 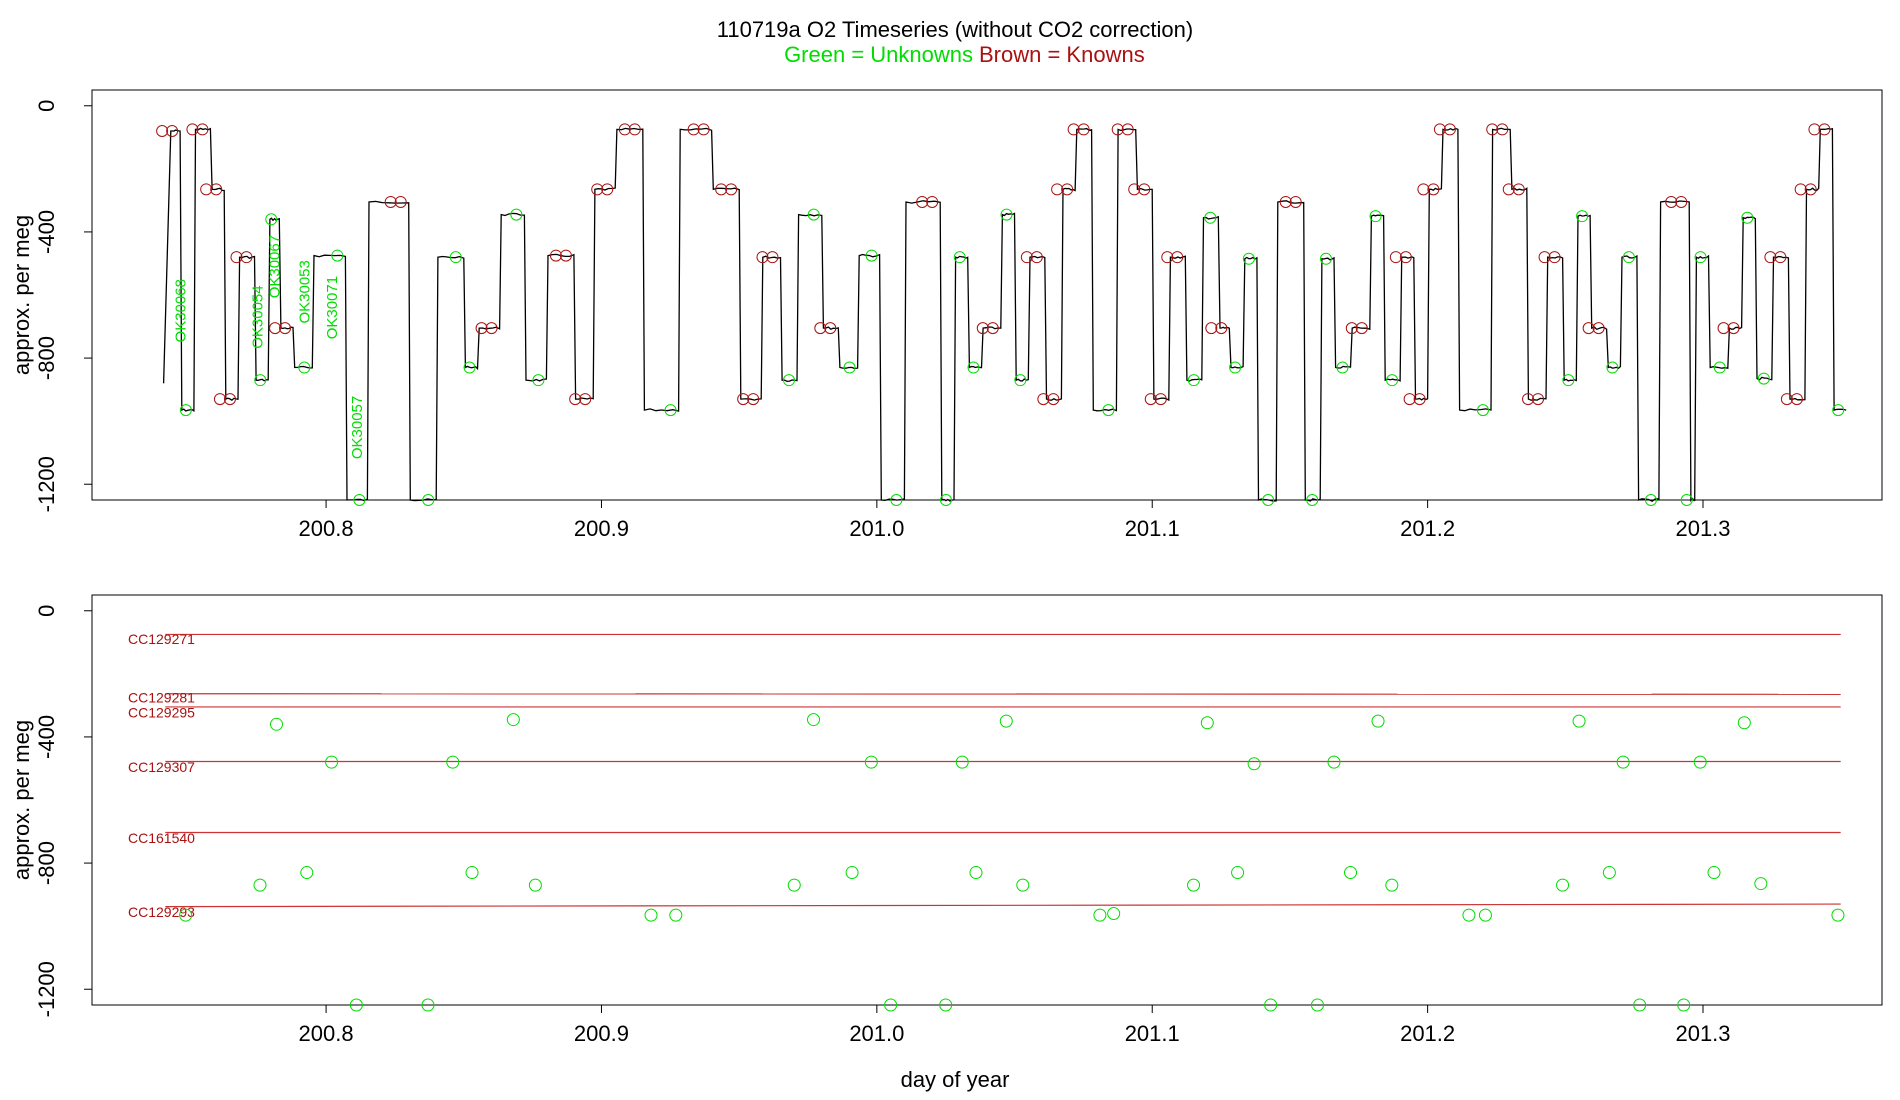 I want to click on results-x-tick-label: 201.1, so click(x=1152, y=1033).